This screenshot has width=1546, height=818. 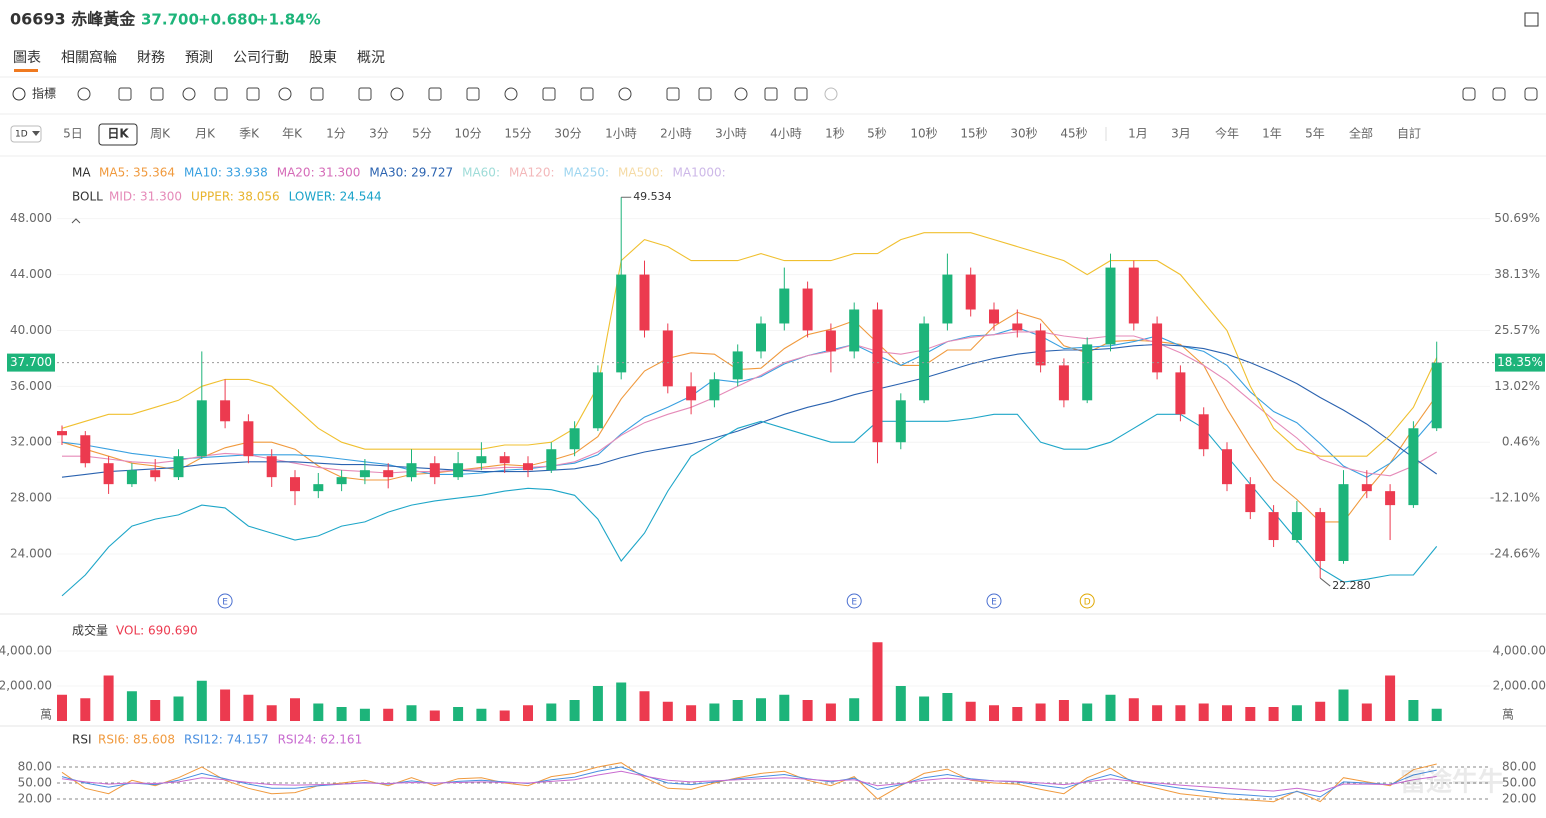 What do you see at coordinates (1531, 19) in the screenshot?
I see `collapse-icon` at bounding box center [1531, 19].